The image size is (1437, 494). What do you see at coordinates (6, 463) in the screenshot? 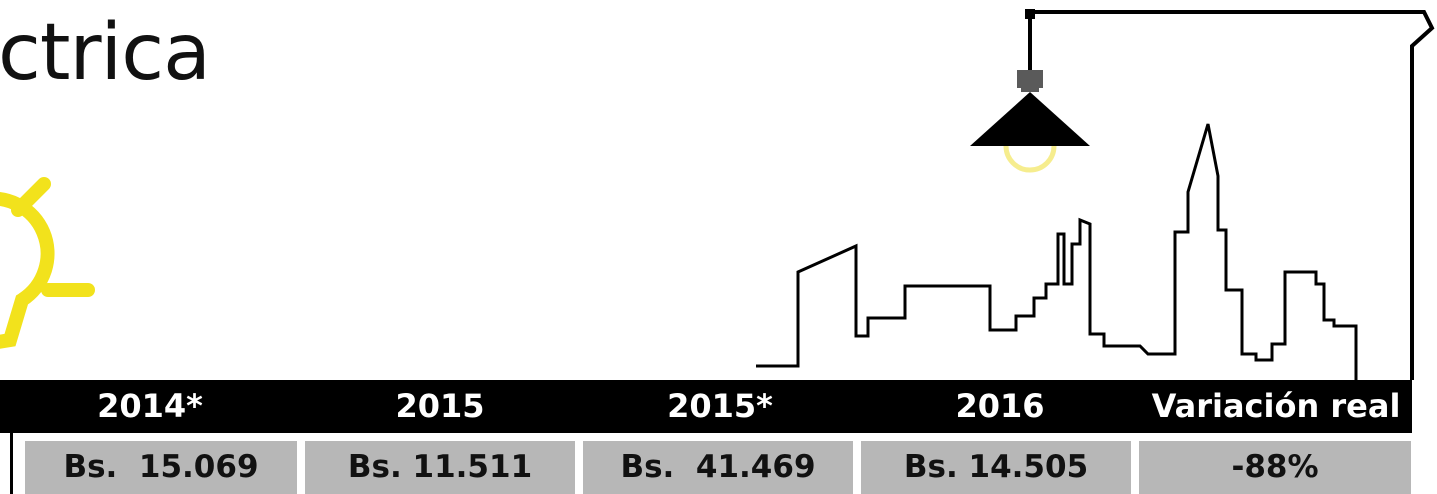
I see `table-left-border` at bounding box center [6, 463].